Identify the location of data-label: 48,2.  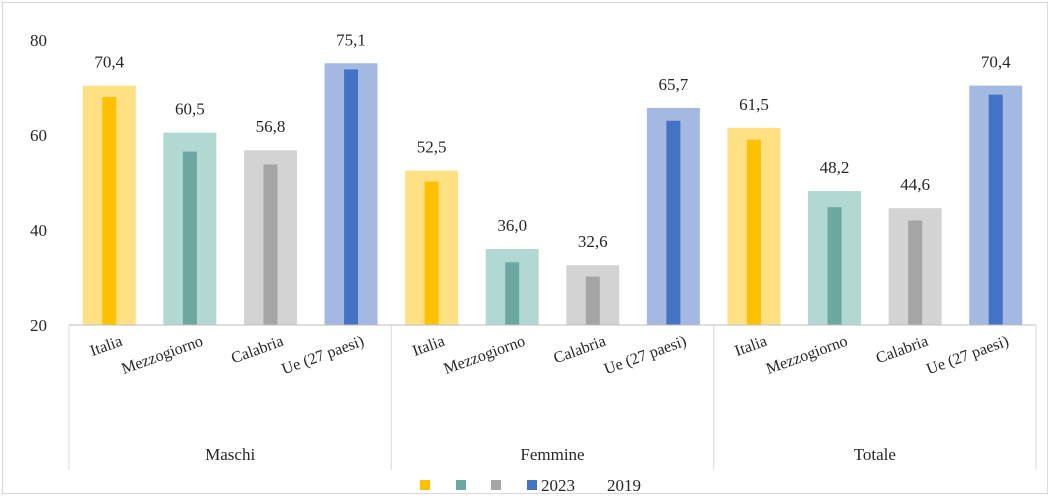
(835, 167).